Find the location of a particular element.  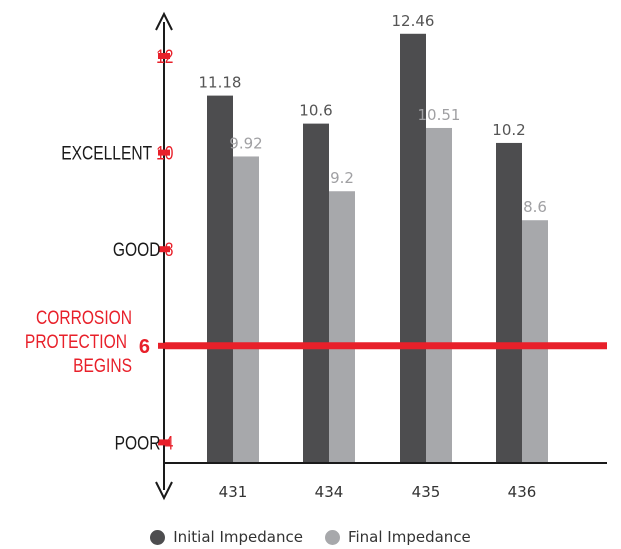

threshold-label-line-2: PROTECTION is located at coordinates (76, 341).